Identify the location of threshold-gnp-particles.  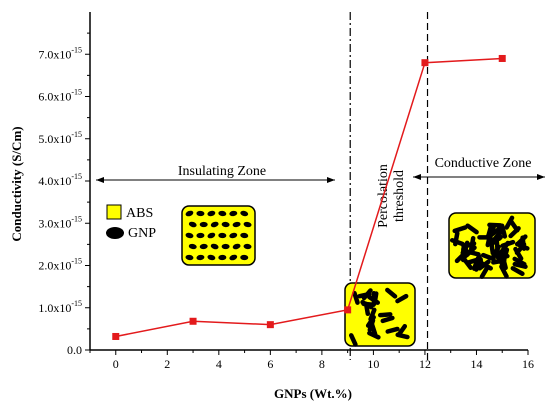
(379, 317).